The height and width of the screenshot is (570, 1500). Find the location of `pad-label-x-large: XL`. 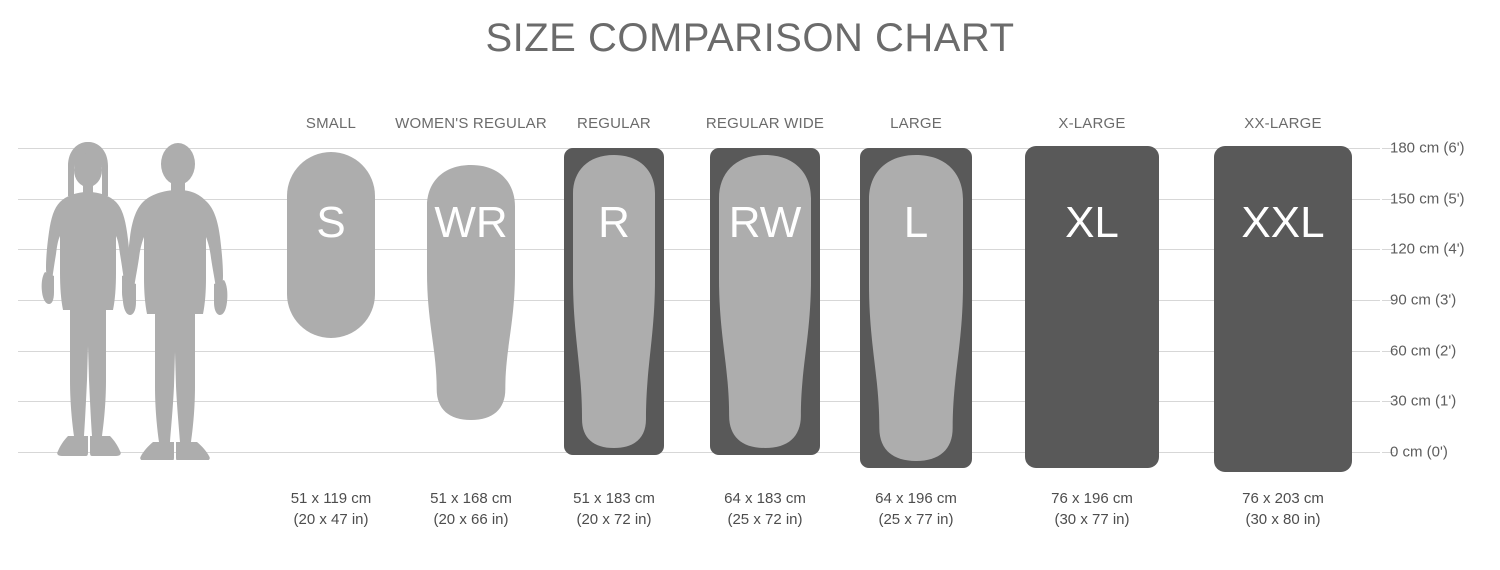

pad-label-x-large: XL is located at coordinates (1092, 222).